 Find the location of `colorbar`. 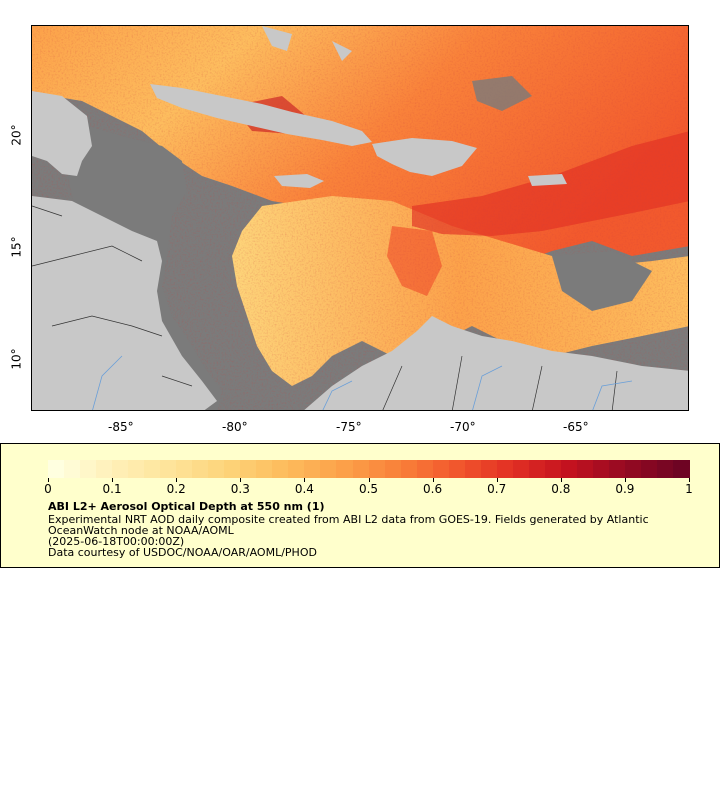

colorbar is located at coordinates (369, 469).